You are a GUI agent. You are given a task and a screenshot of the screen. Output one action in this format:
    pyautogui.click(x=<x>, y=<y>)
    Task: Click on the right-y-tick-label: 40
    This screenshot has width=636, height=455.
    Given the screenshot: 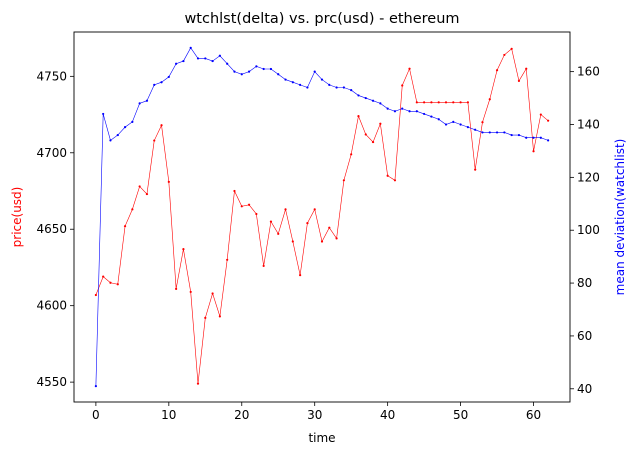 What is the action you would take?
    pyautogui.click(x=584, y=389)
    